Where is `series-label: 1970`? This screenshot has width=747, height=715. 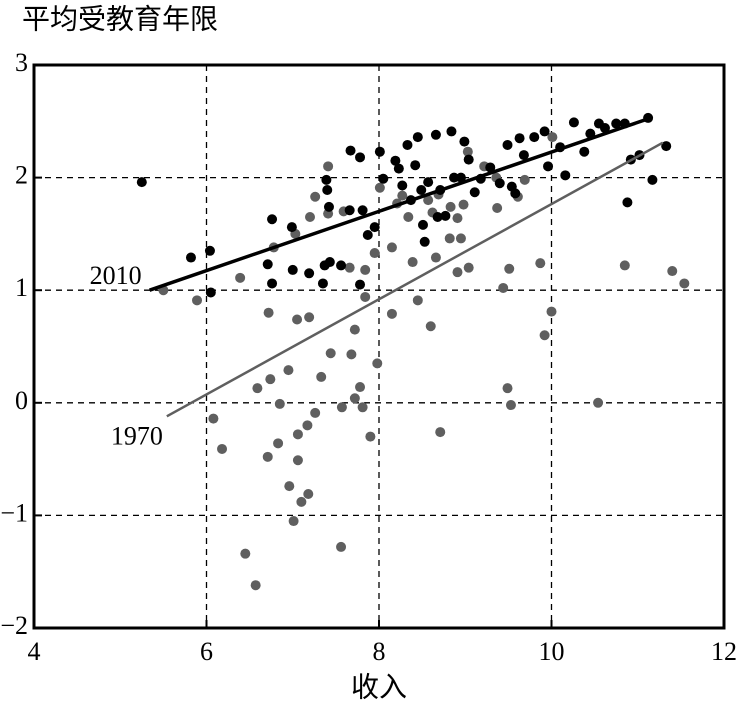
series-label: 1970 is located at coordinates (137, 435).